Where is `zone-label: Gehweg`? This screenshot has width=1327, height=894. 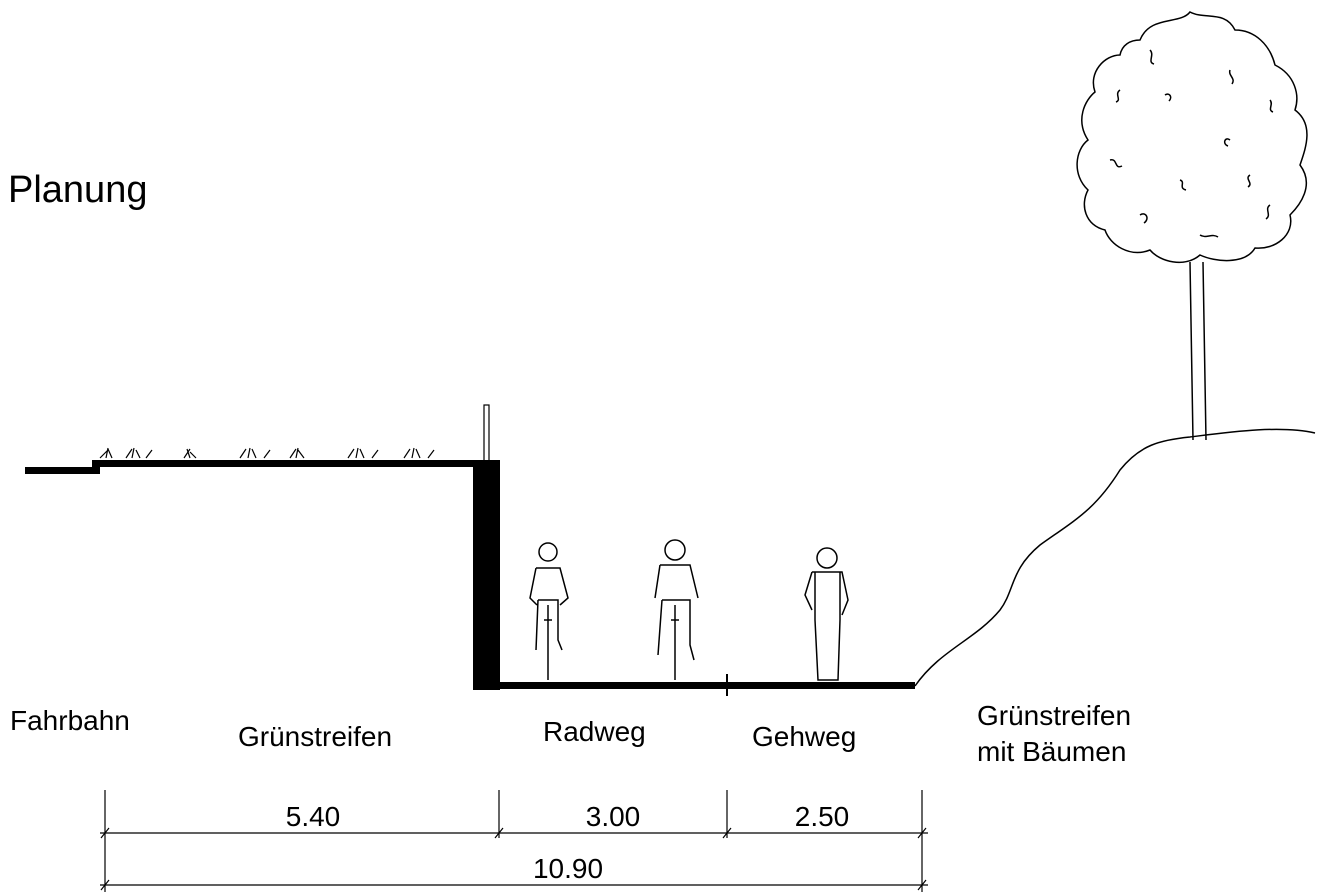
zone-label: Gehweg is located at coordinates (804, 736).